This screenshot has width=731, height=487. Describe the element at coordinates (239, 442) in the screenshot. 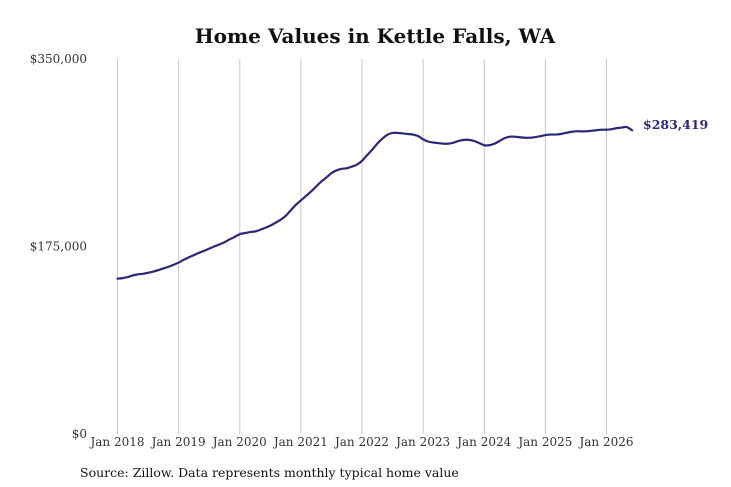

I see `x-tick-label: Jan 2020` at that location.